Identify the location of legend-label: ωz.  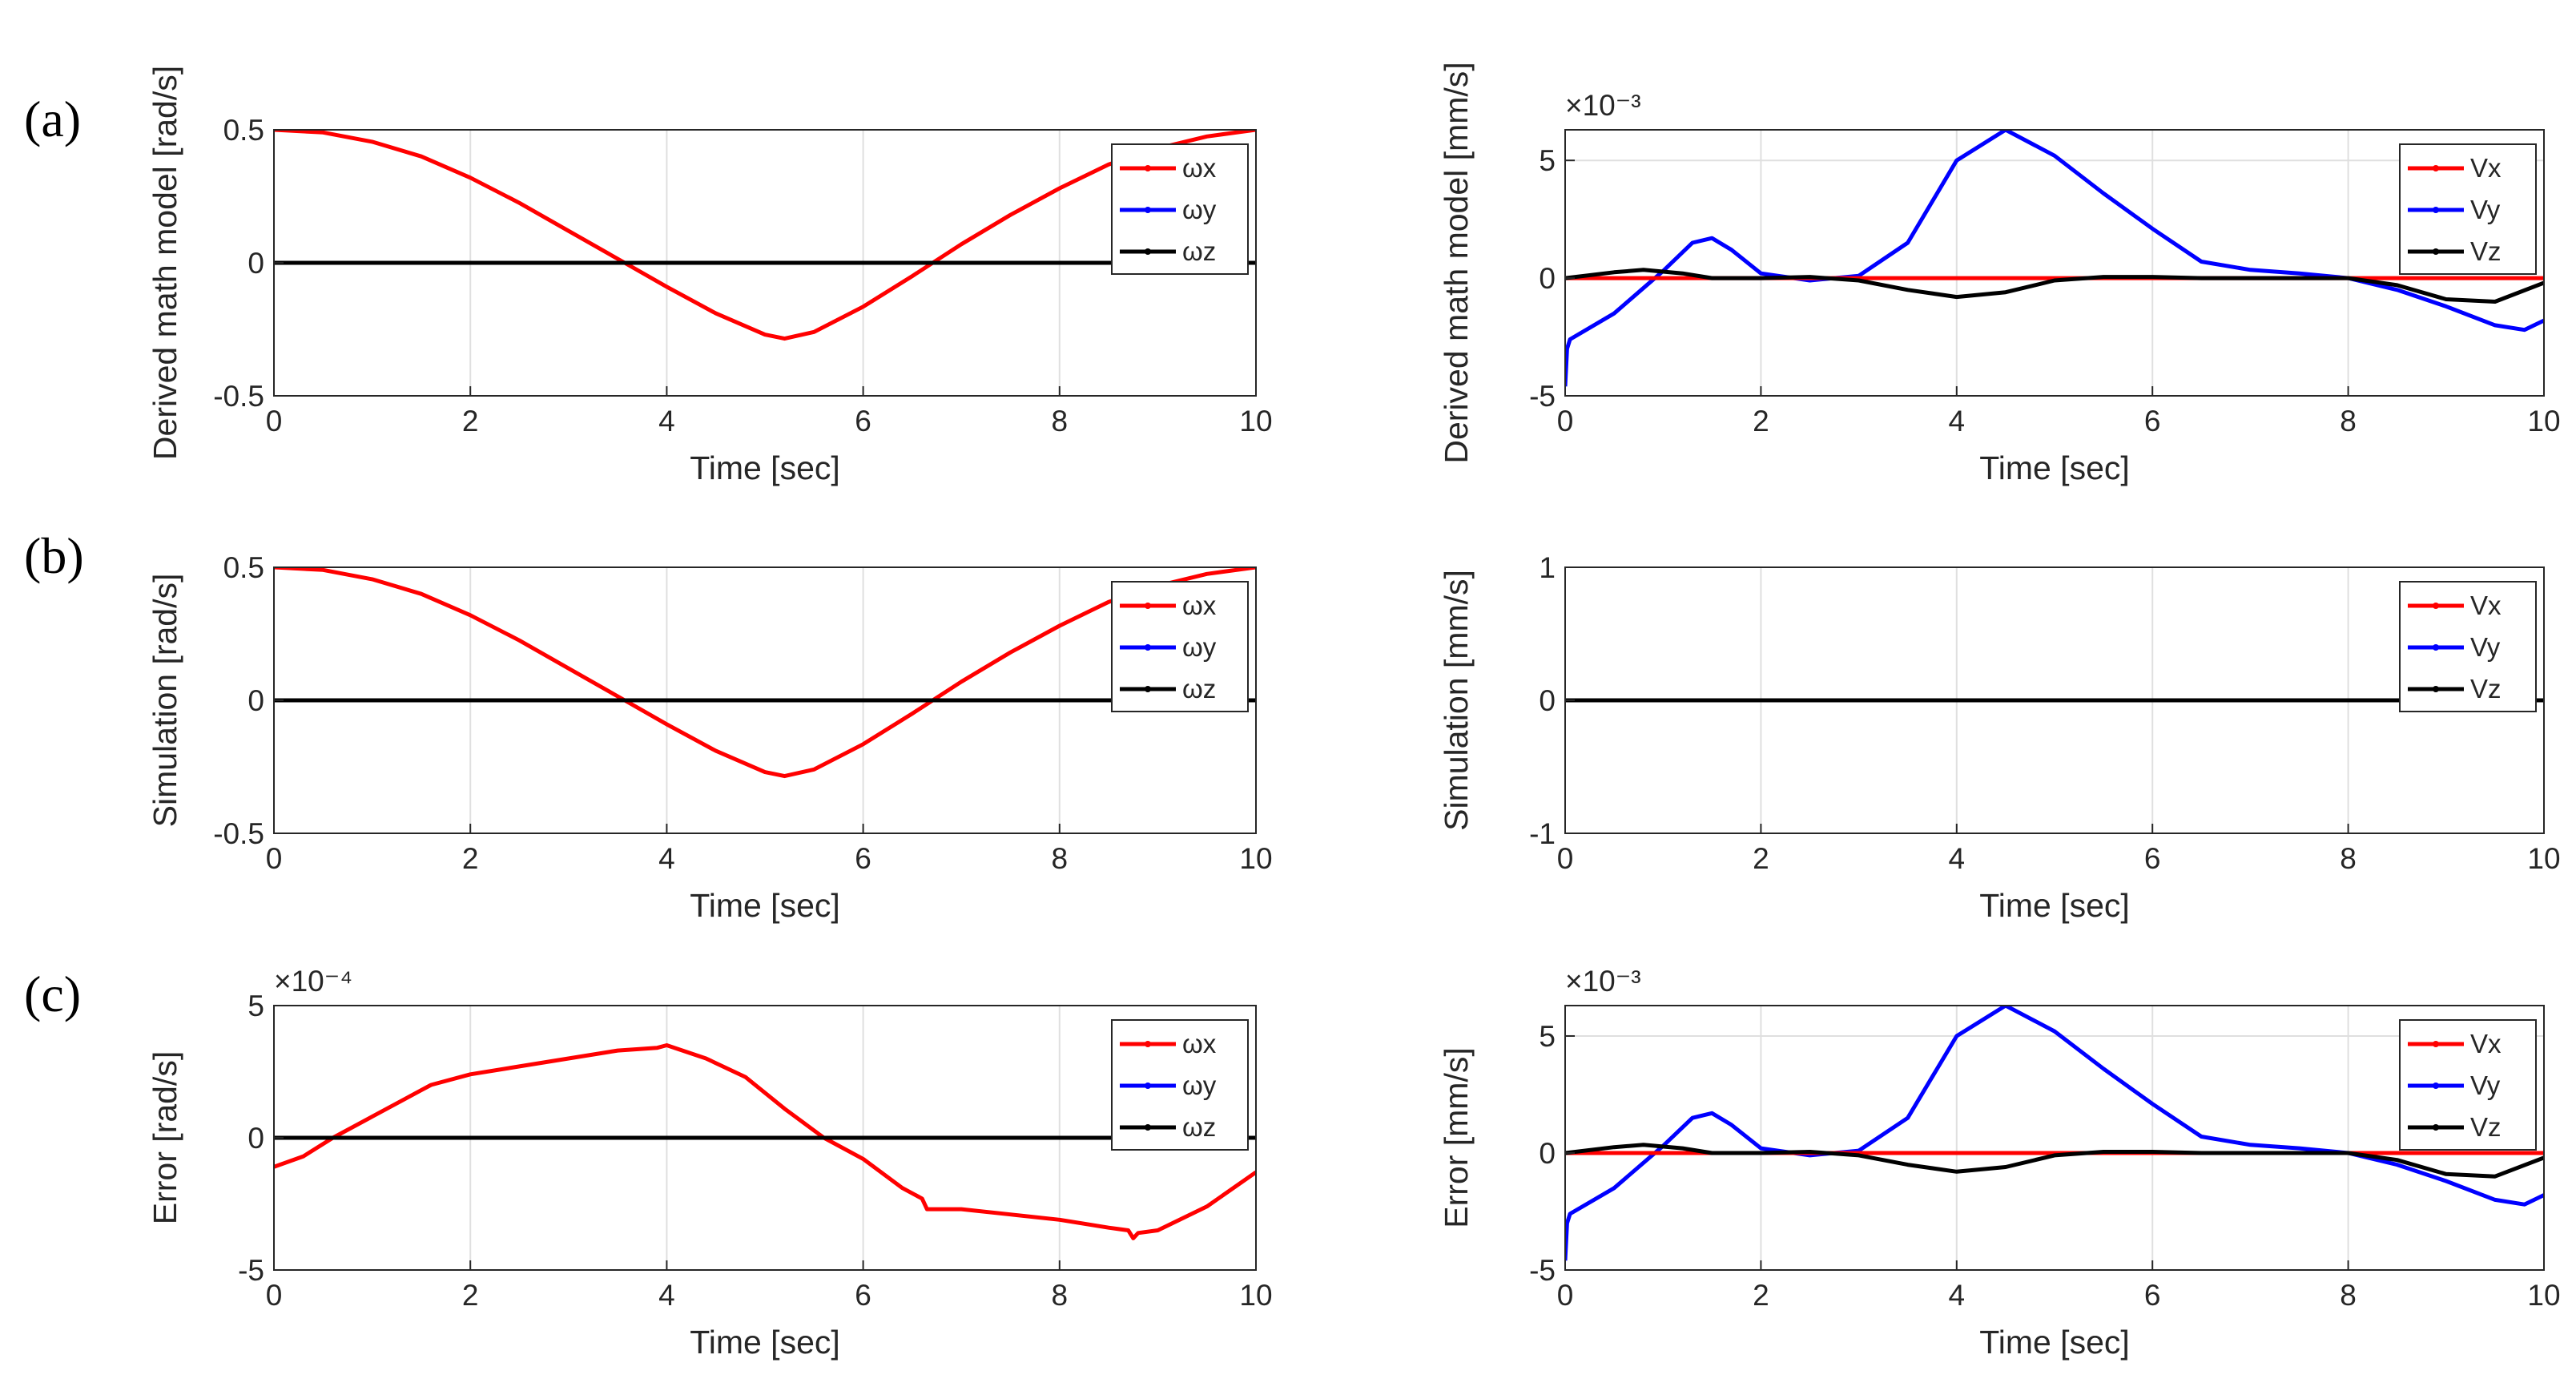
(1199, 251).